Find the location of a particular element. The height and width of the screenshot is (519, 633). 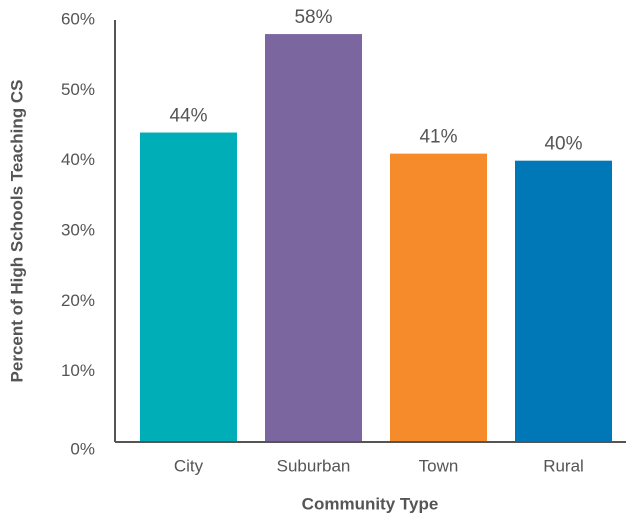

y-tick-label: 60% is located at coordinates (78, 18).